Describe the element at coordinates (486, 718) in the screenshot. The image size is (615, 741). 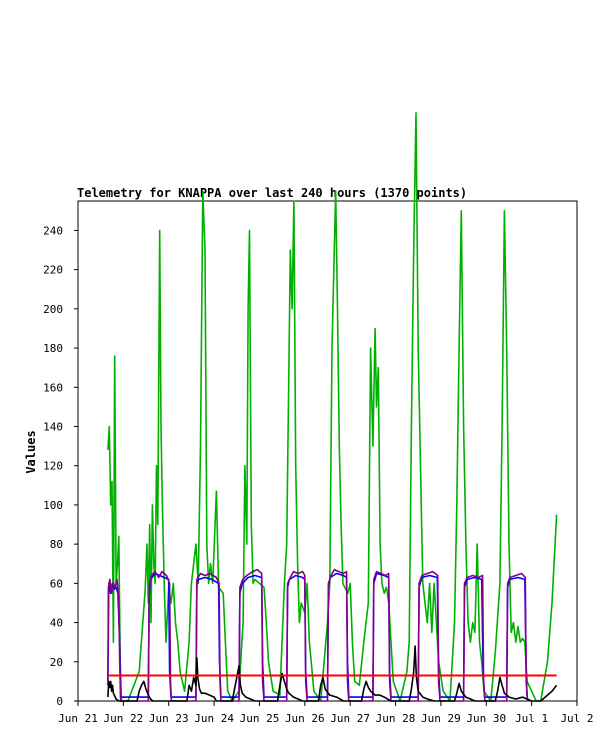
I see `x-tick-label: Jun 30` at that location.